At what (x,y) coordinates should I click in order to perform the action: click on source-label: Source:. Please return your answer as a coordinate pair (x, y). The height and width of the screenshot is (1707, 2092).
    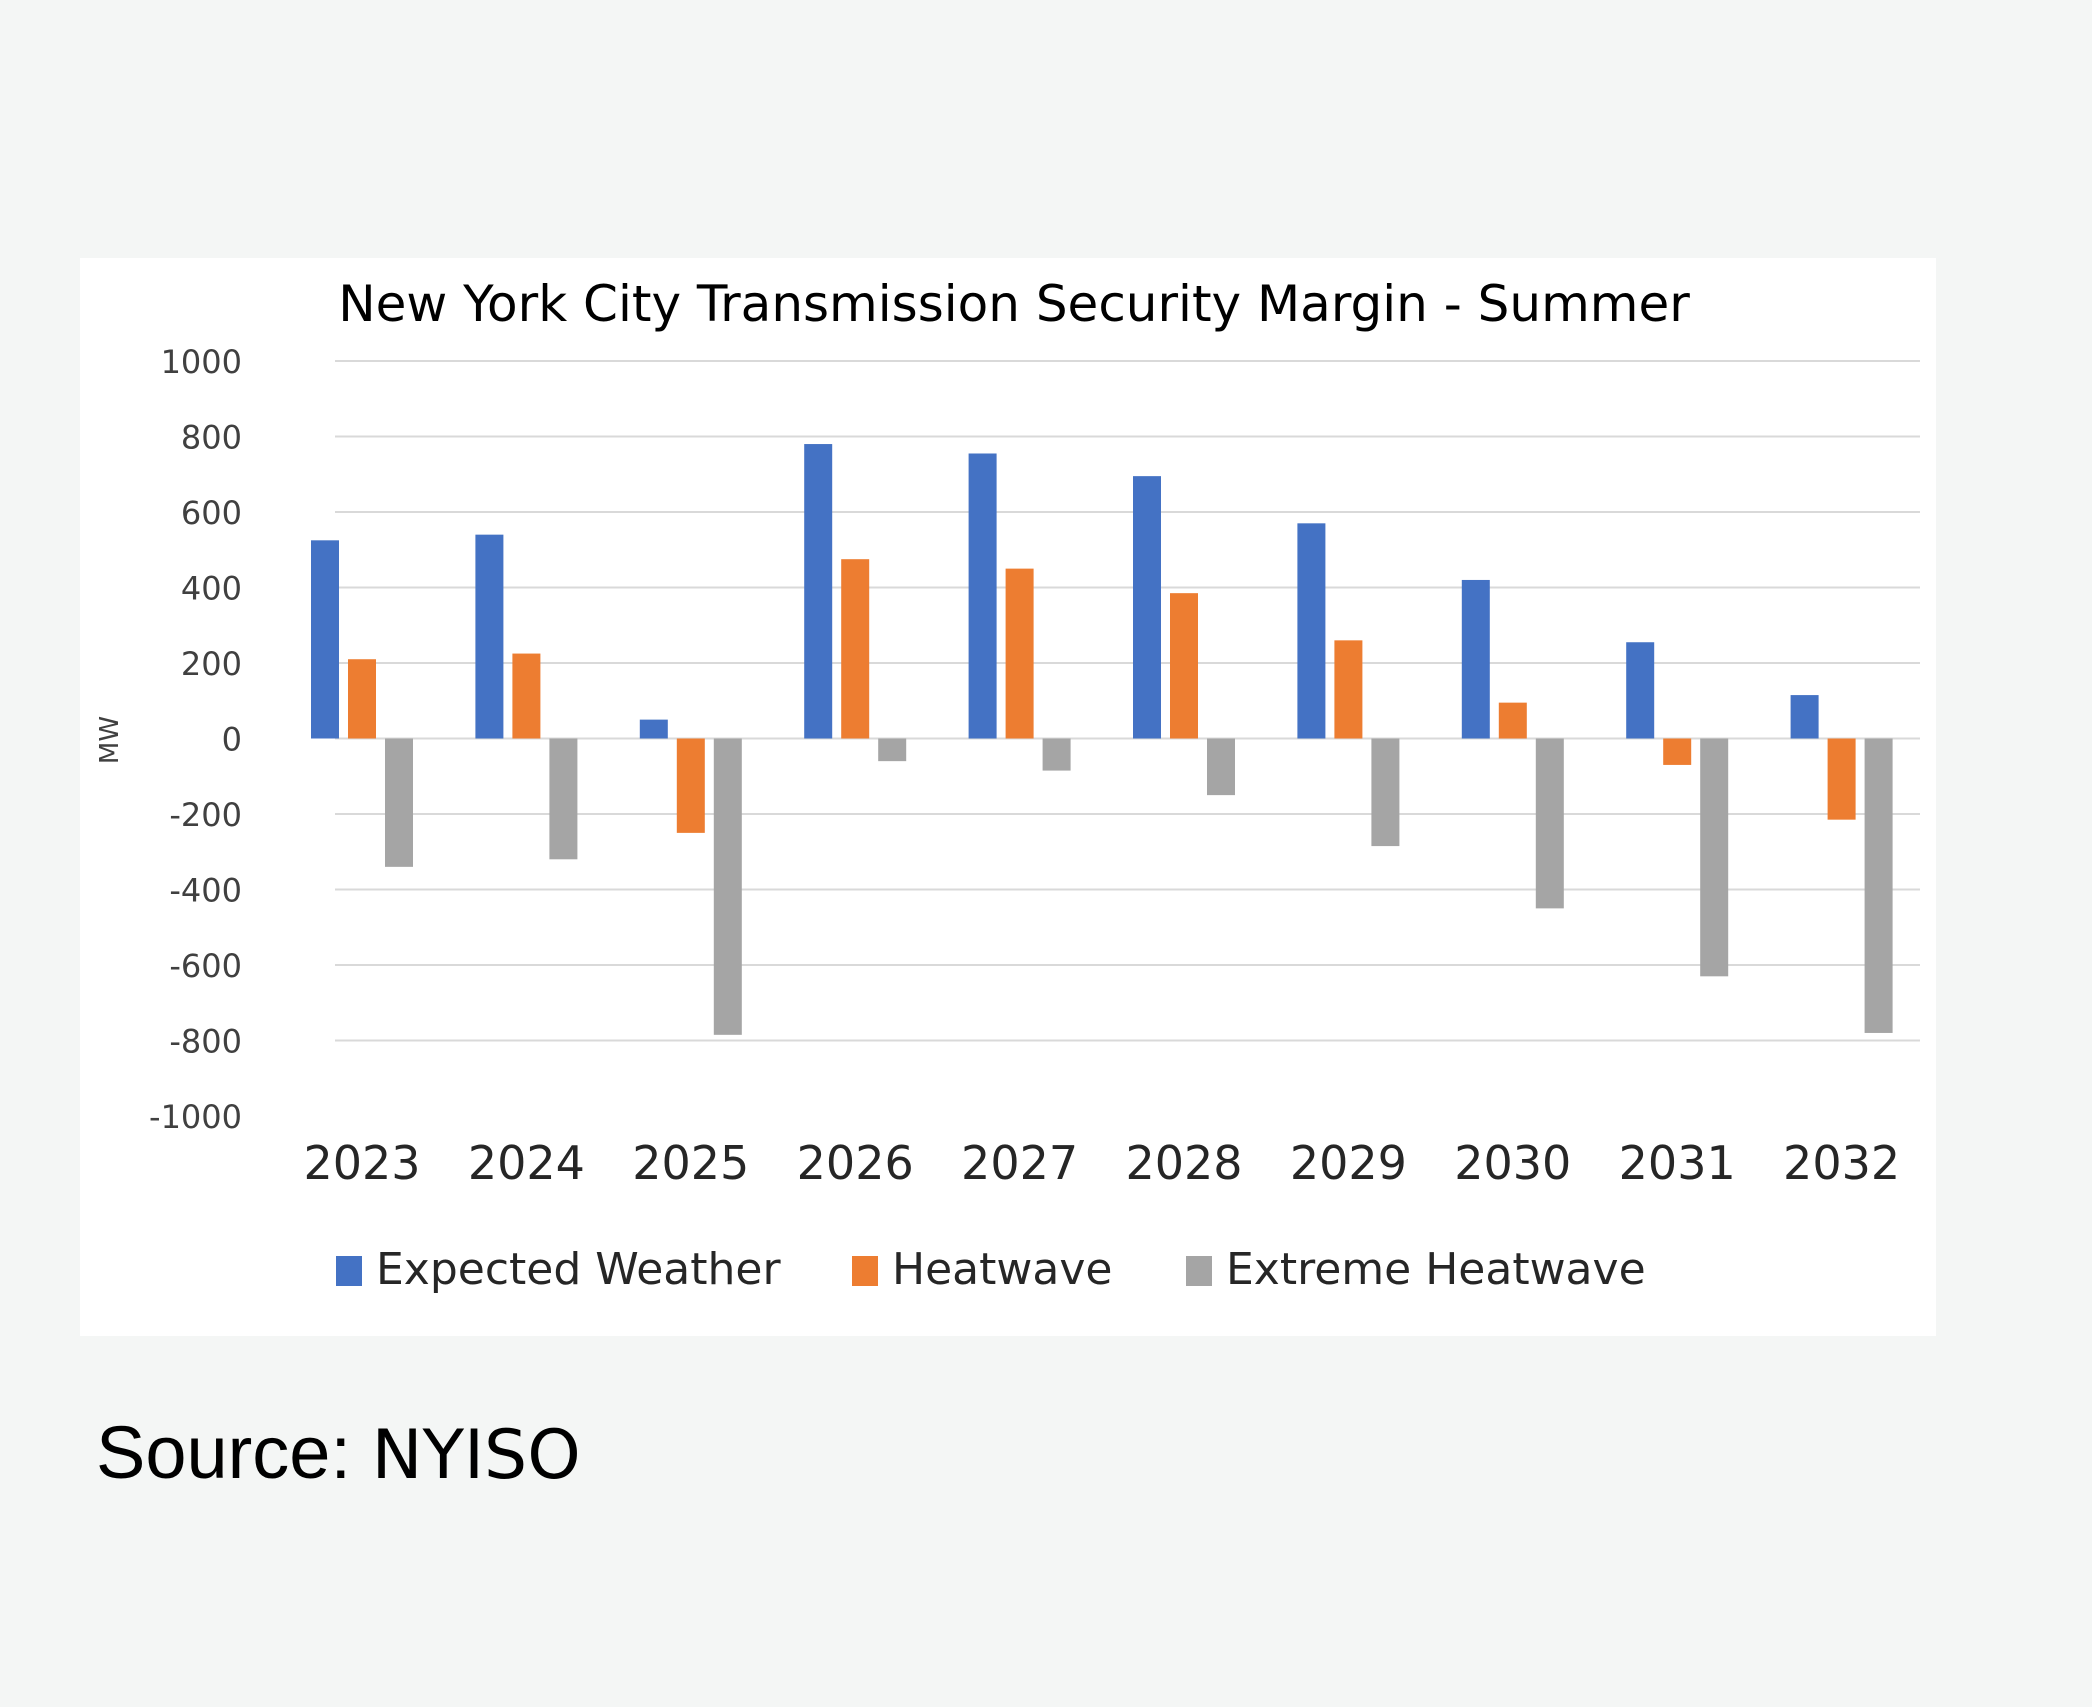
    Looking at the image, I should click on (224, 1452).